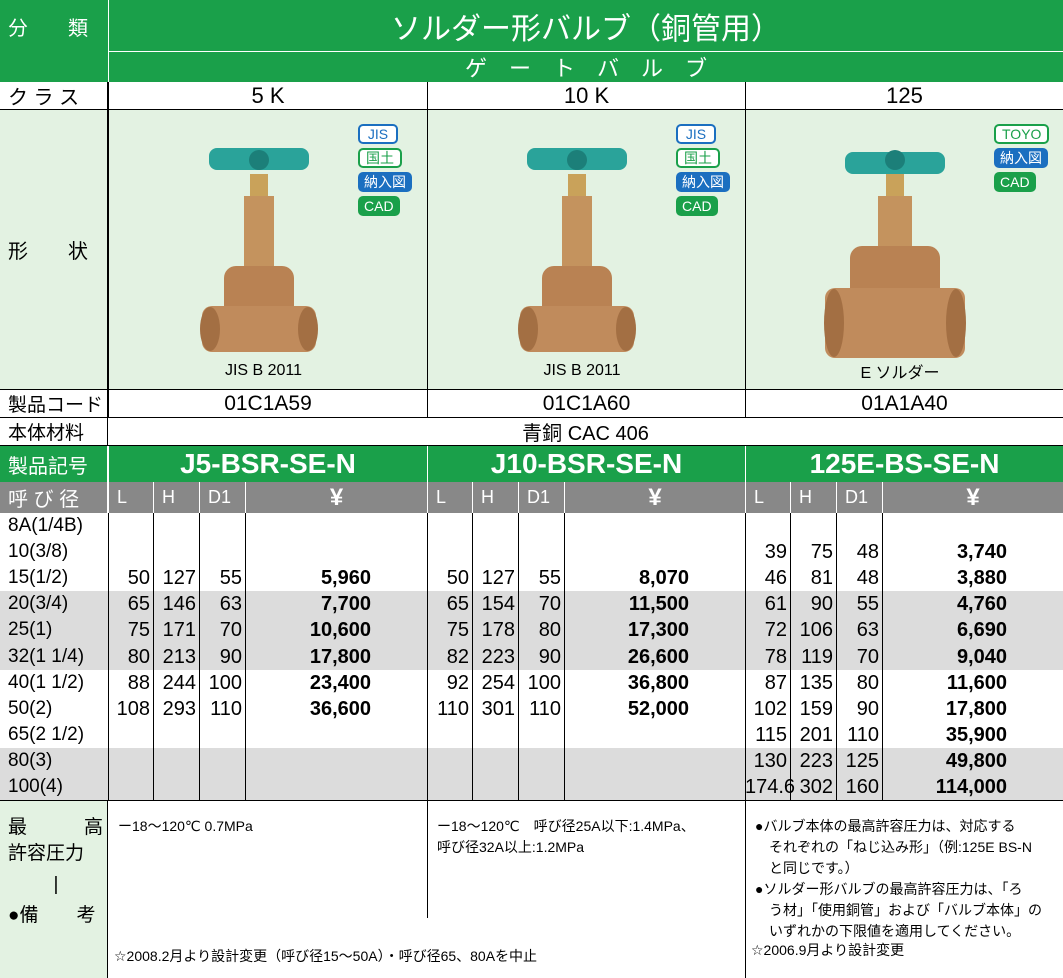  What do you see at coordinates (658, 656) in the screenshot?
I see `price: 26,600` at bounding box center [658, 656].